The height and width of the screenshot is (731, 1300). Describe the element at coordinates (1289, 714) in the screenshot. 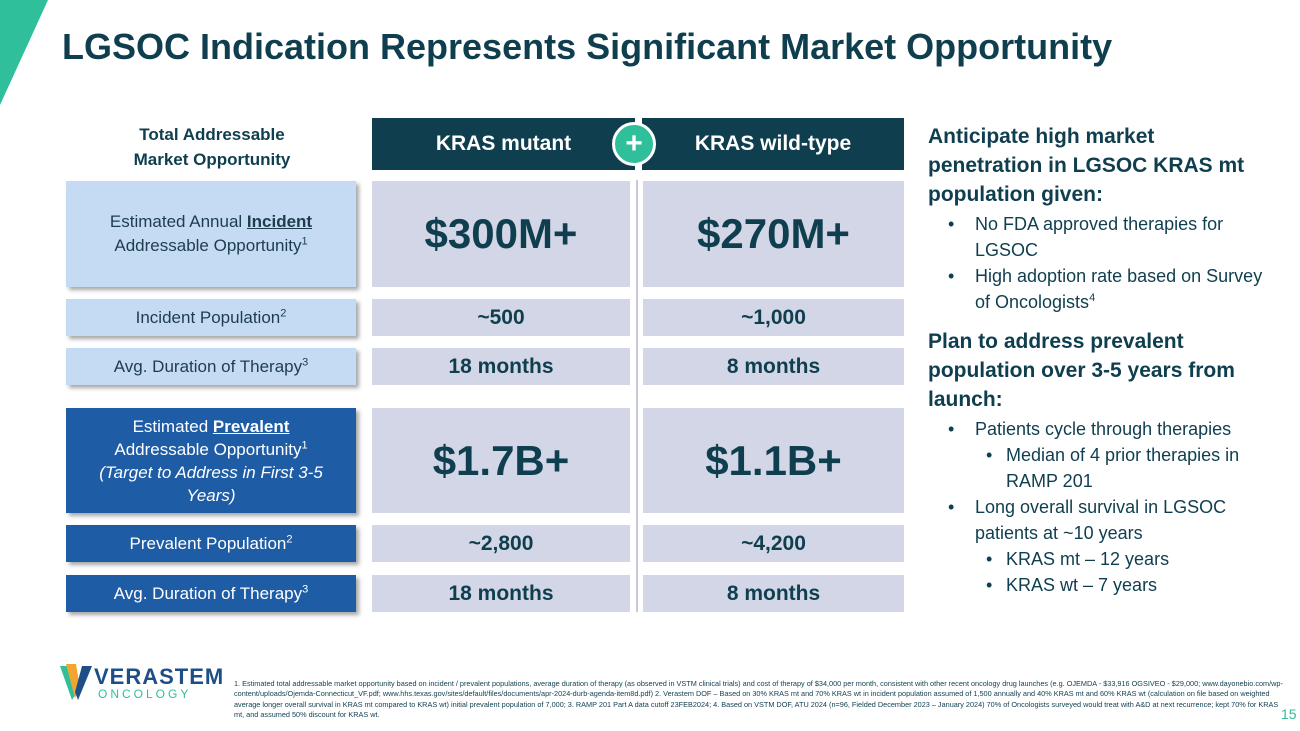

I see `page-number: 15` at that location.